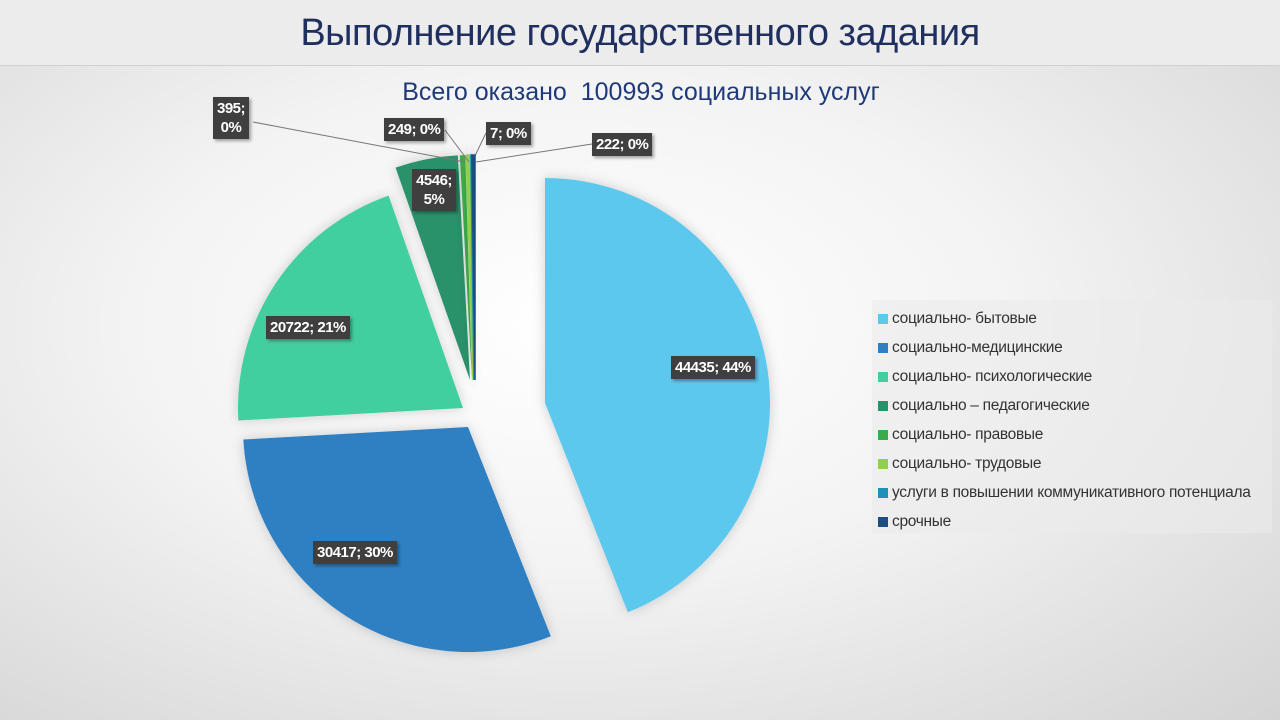  Describe the element at coordinates (921, 521) in the screenshot. I see `legend-label: срочные` at that location.